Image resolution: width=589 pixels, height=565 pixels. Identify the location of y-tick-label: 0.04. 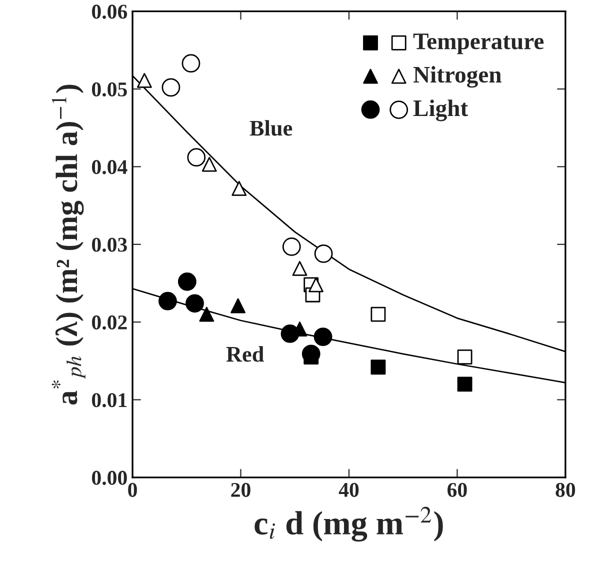
(110, 167).